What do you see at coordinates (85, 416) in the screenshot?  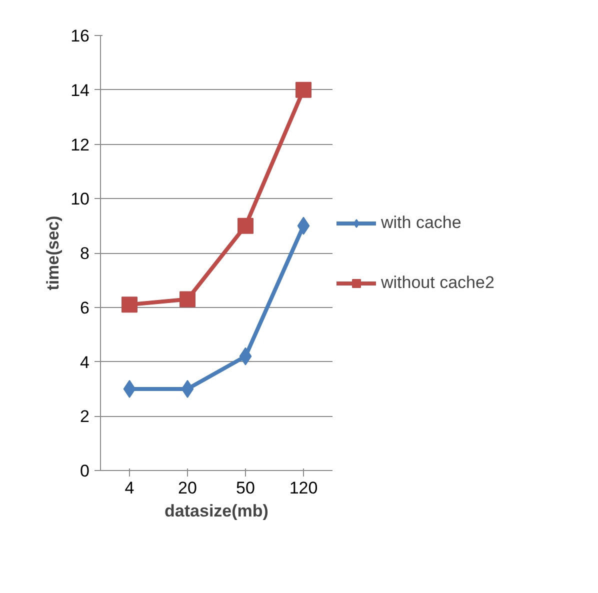 I see `y-tick-label: 2` at bounding box center [85, 416].